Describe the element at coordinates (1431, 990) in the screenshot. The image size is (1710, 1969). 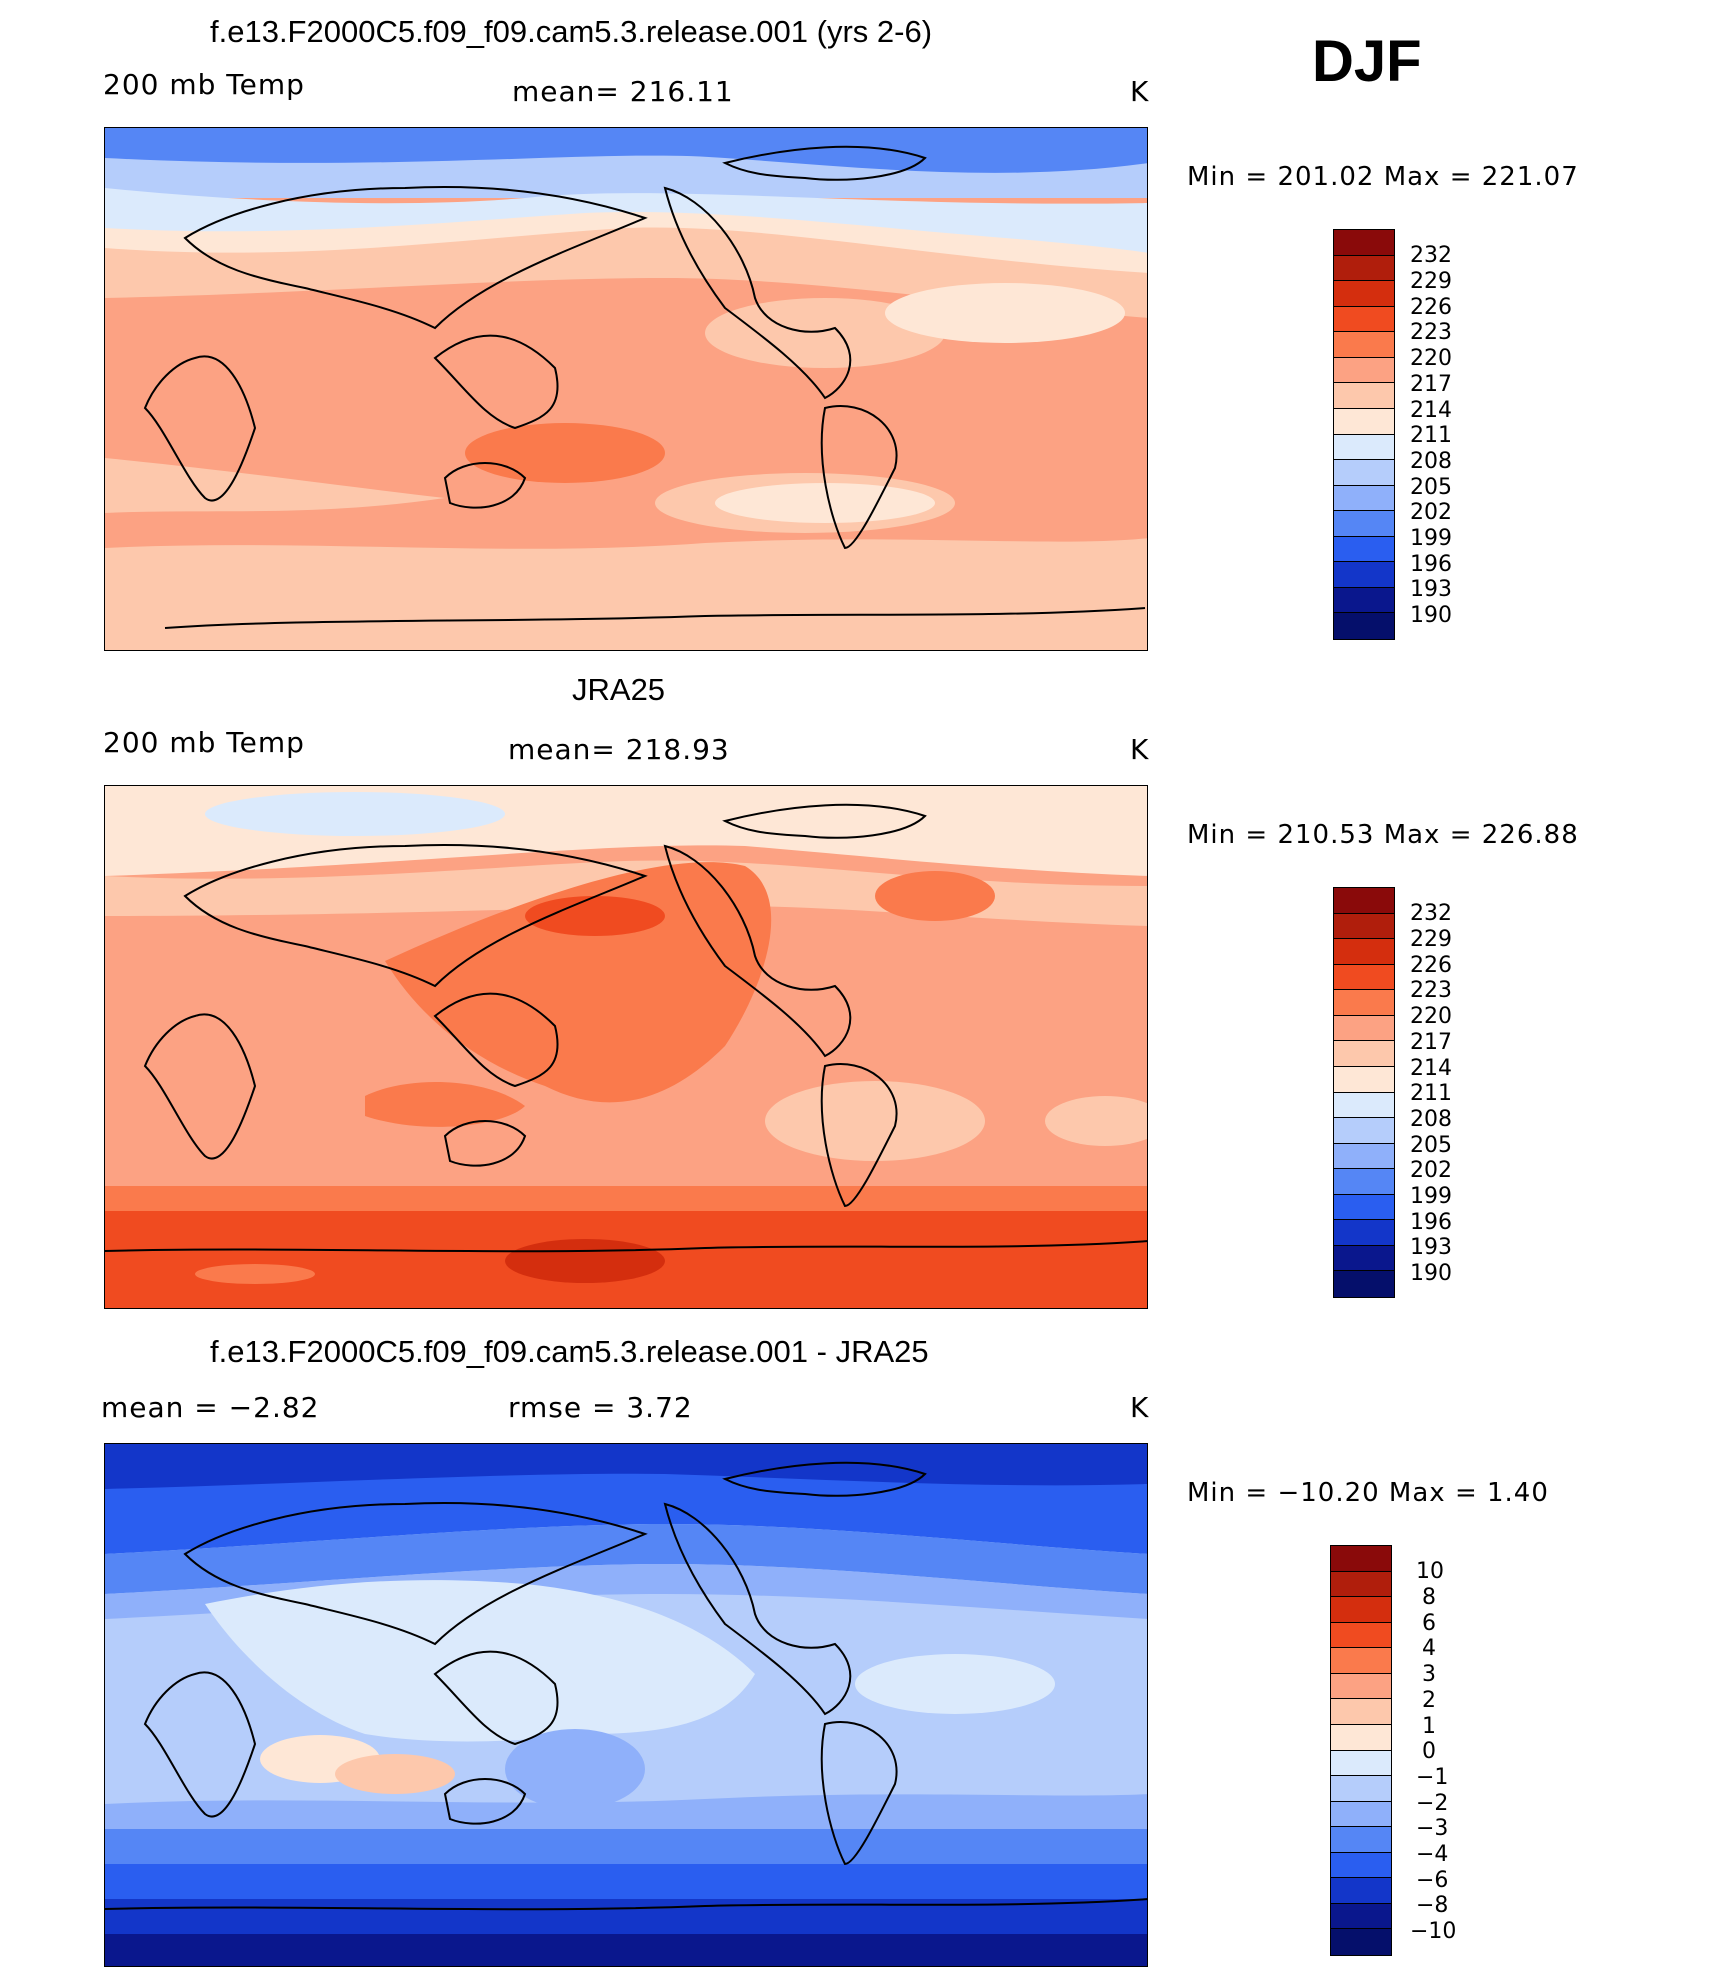
I see `colorbar-label: 223` at that location.